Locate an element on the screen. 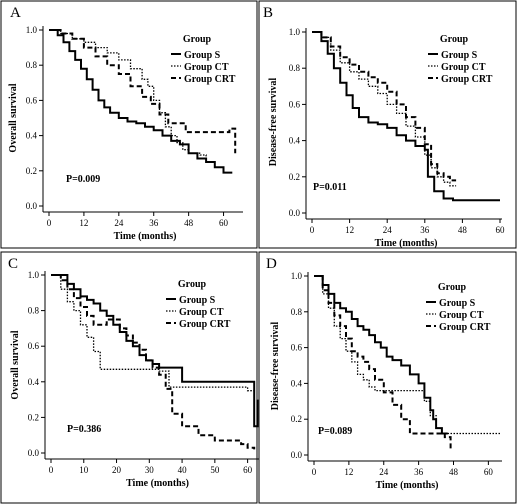  p-value: P=0.009 is located at coordinates (83, 179).